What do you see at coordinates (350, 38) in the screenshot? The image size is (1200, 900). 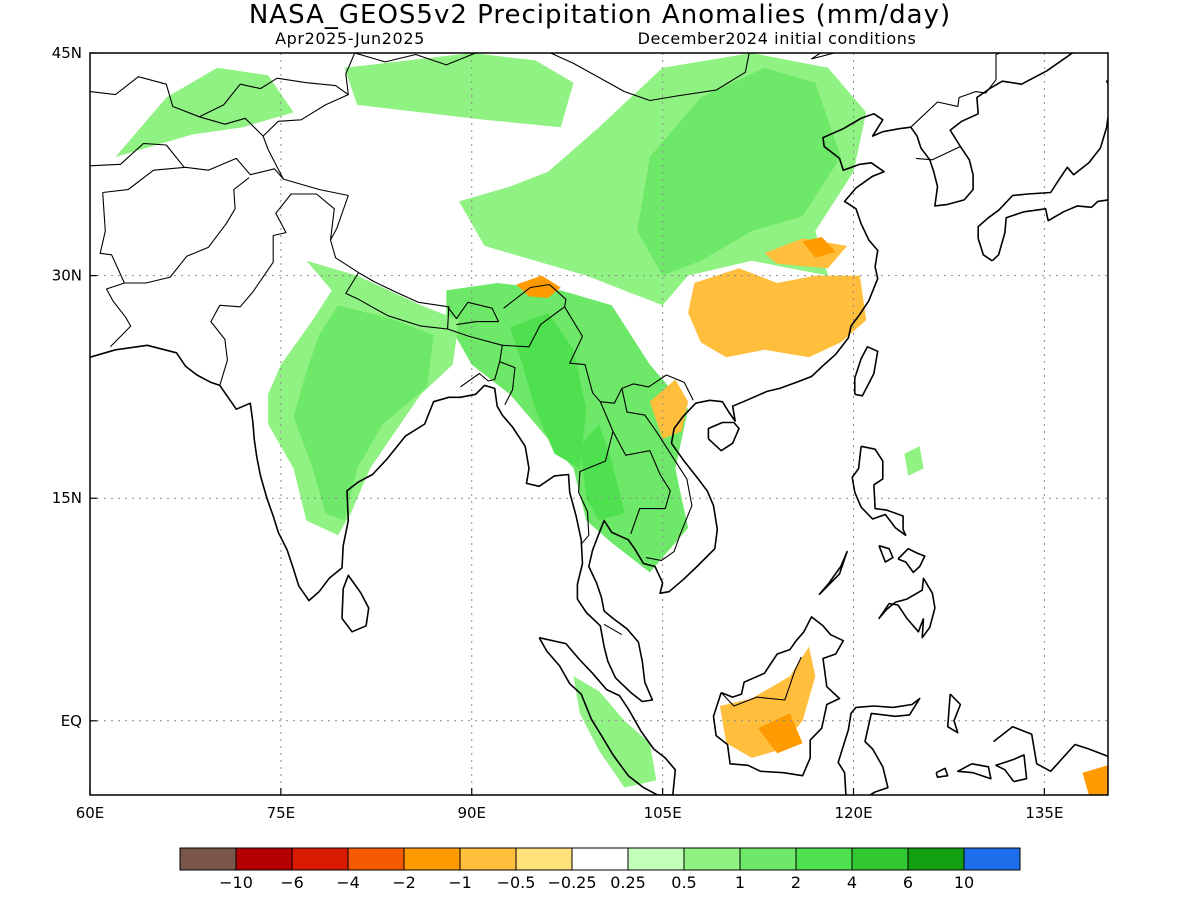 I see `map-subtitle-period: Apr2025-Jun2025` at bounding box center [350, 38].